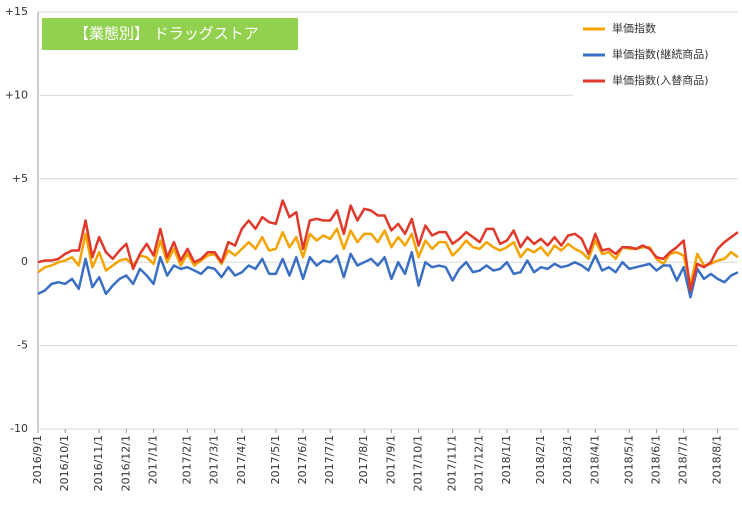 Image resolution: width=742 pixels, height=509 pixels. What do you see at coordinates (660, 54) in the screenshot?
I see `legend-label: 単価指数(継続商品)` at bounding box center [660, 54].